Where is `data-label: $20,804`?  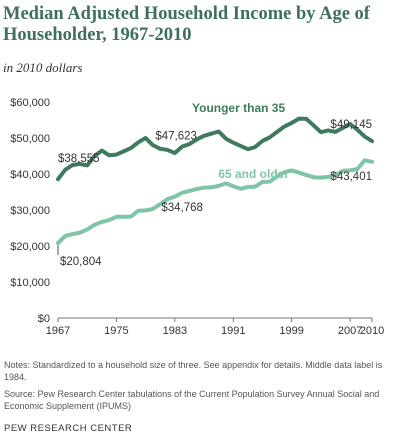 data-label: $20,804 is located at coordinates (81, 262).